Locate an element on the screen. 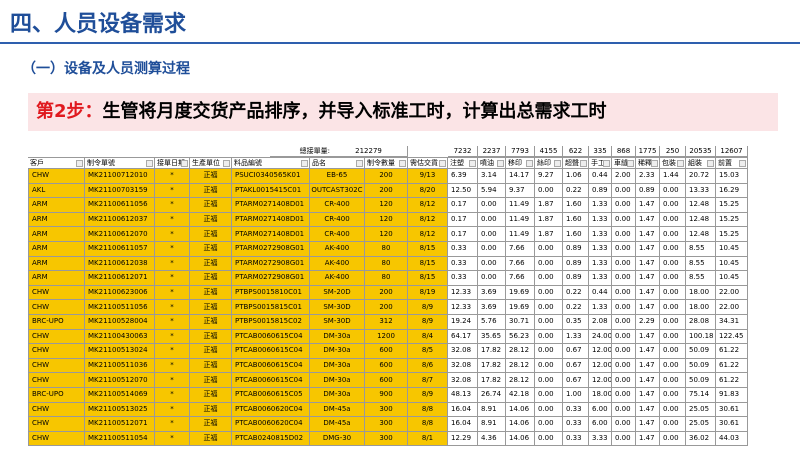  info-cell: 900 is located at coordinates (386, 395).